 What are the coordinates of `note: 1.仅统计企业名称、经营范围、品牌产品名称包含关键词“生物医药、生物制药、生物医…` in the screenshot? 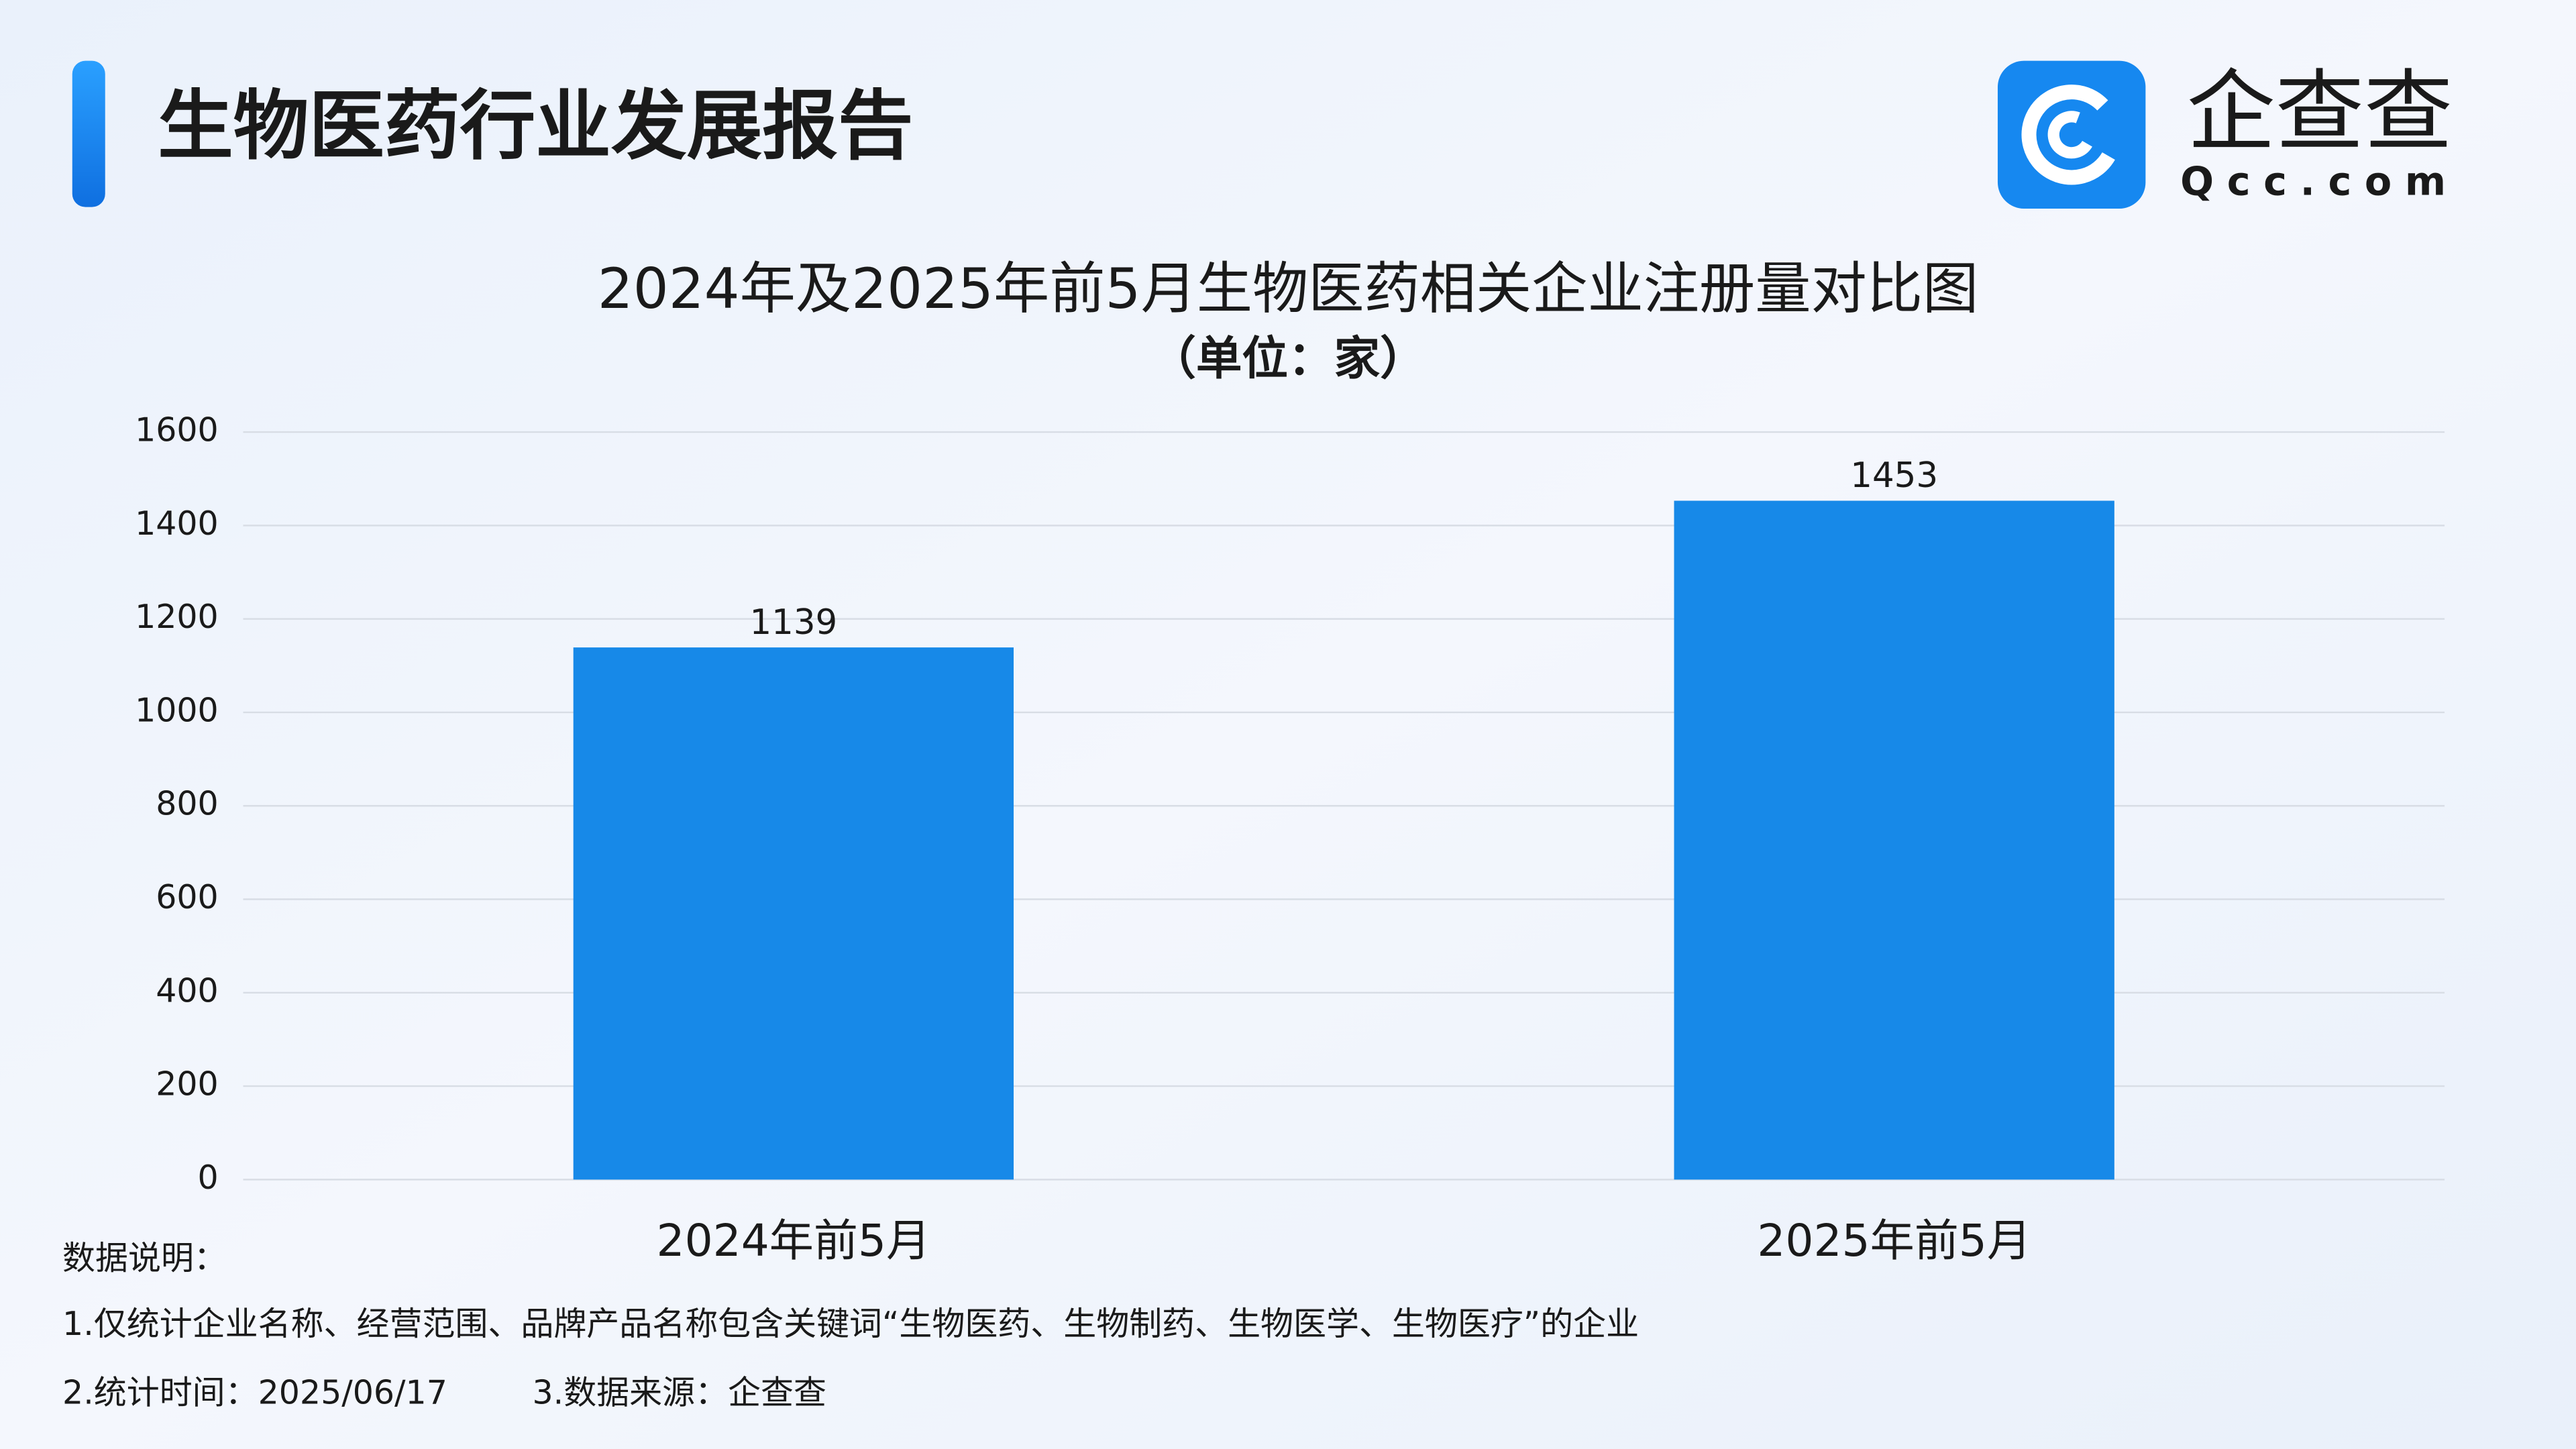 It's located at (850, 1324).